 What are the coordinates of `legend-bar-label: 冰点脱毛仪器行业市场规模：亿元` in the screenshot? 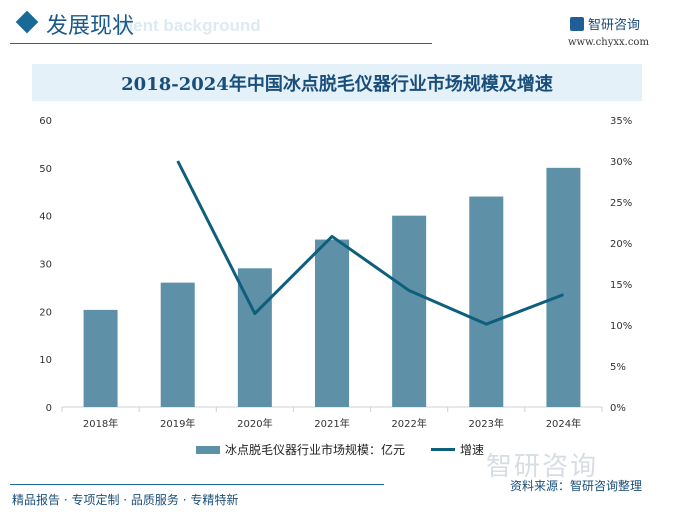 It's located at (315, 450).